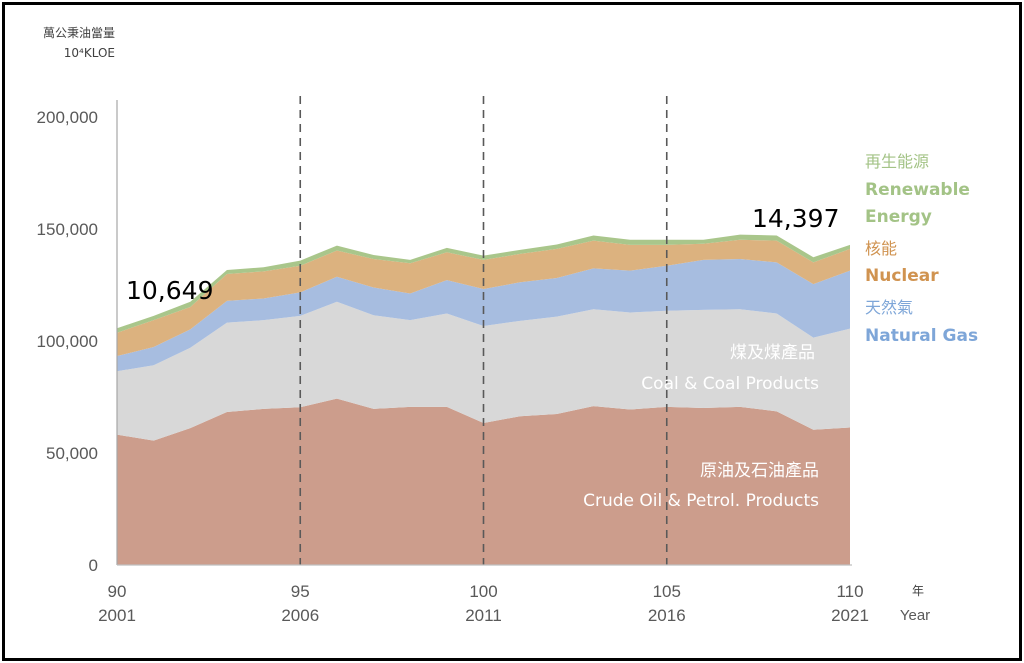  Describe the element at coordinates (921, 336) in the screenshot. I see `legend-gas-en: Natural Gas` at that location.